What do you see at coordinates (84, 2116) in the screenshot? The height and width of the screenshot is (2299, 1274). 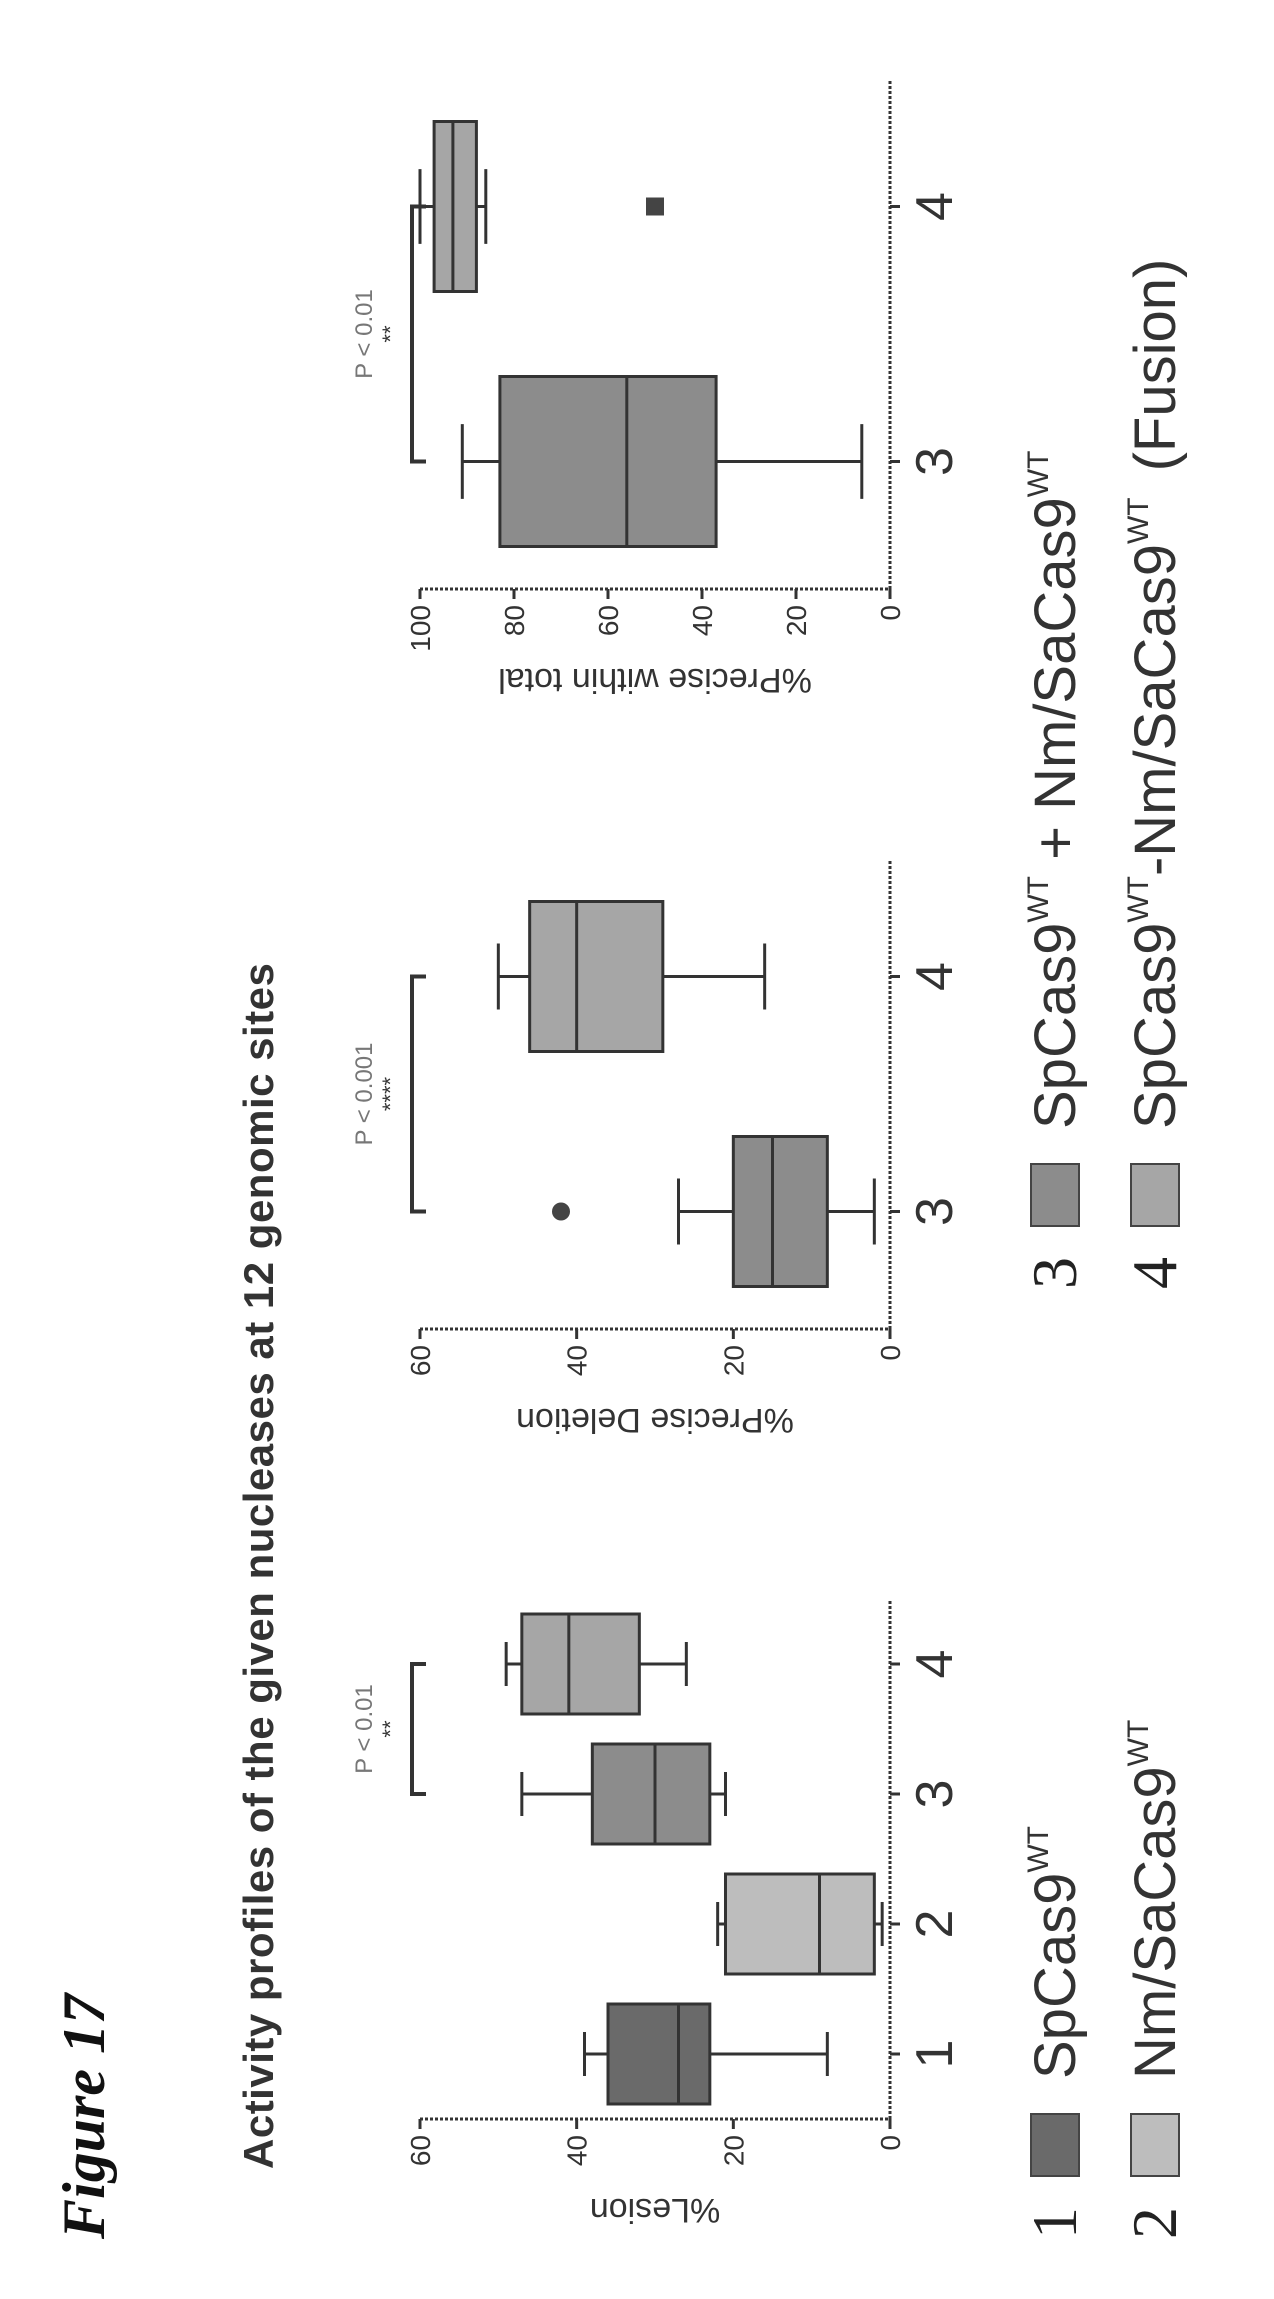 I see `figure-label: Figure 17` at bounding box center [84, 2116].